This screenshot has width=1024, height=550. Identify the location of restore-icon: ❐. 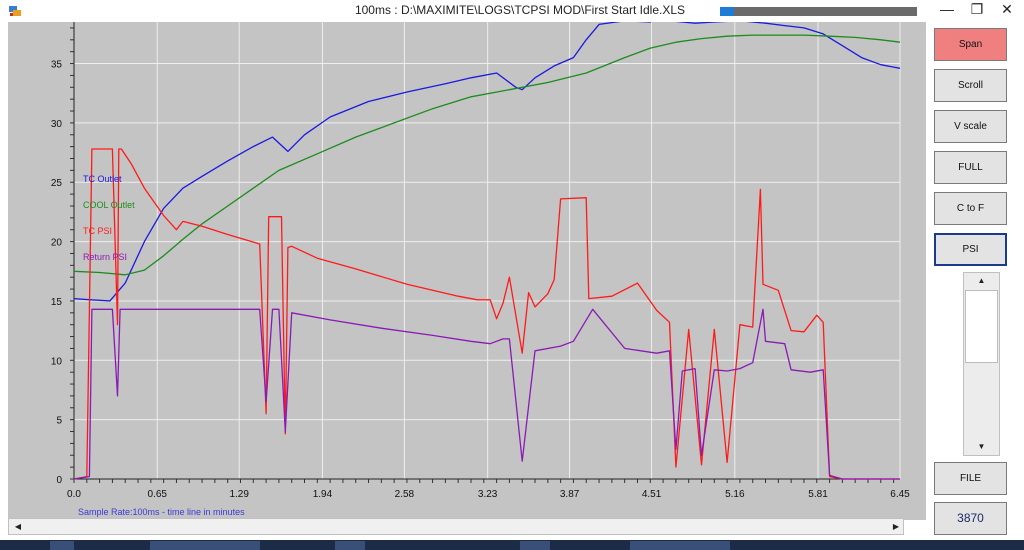
(977, 9).